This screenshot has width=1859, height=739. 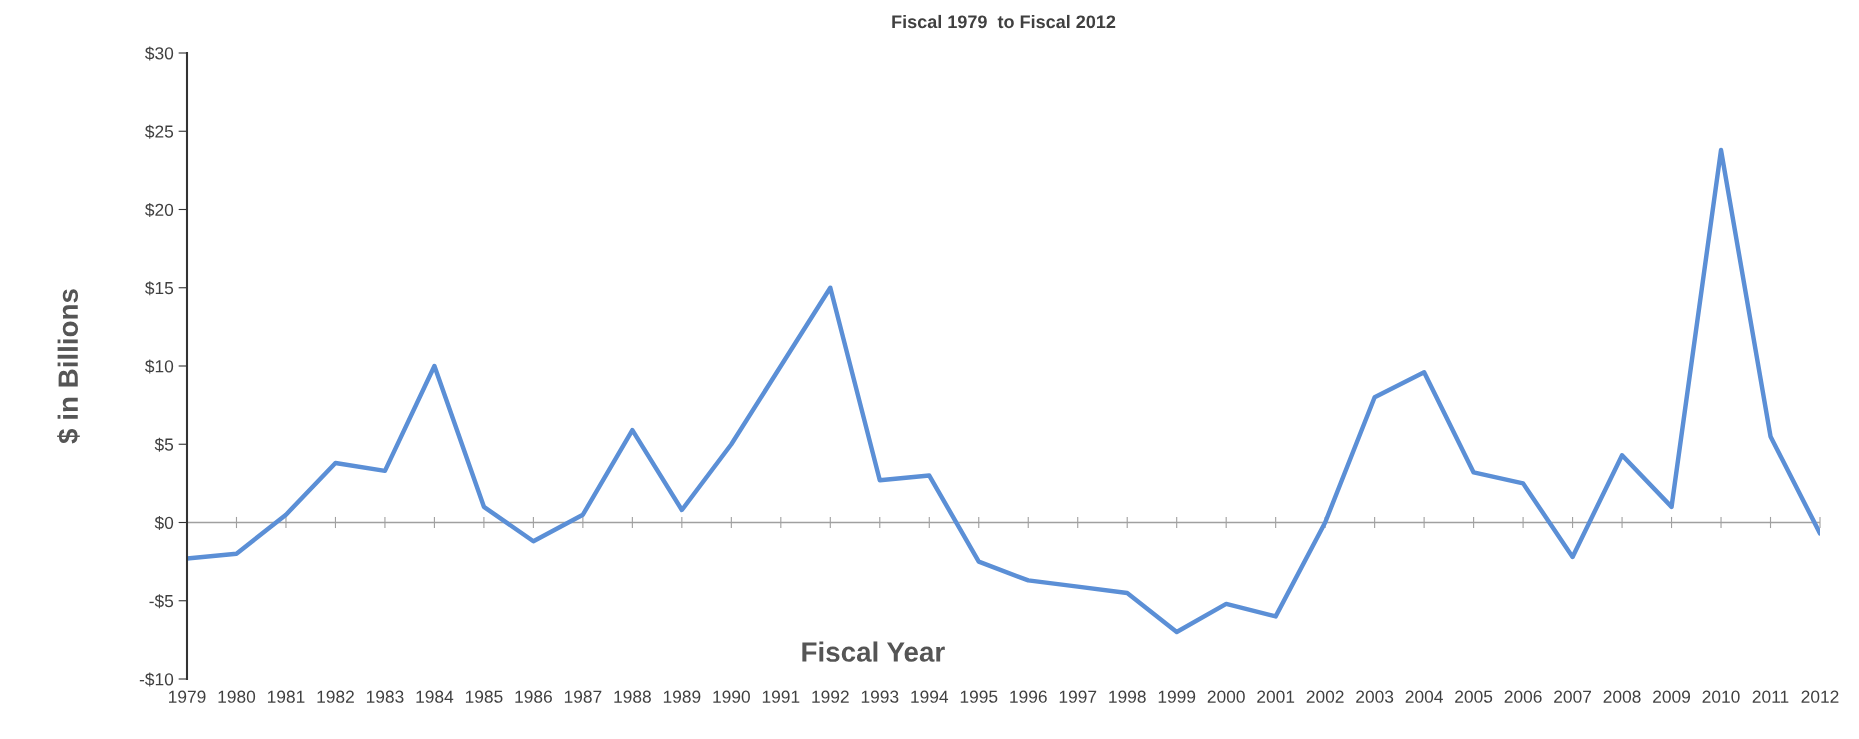 I want to click on x-tick-label: 1991, so click(x=781, y=696).